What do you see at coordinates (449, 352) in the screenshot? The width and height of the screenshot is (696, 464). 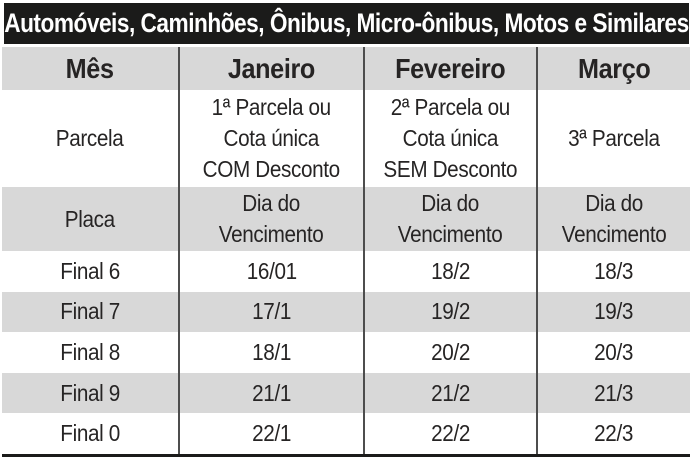 I see `cell-final-8-fevereiro: 20/2` at bounding box center [449, 352].